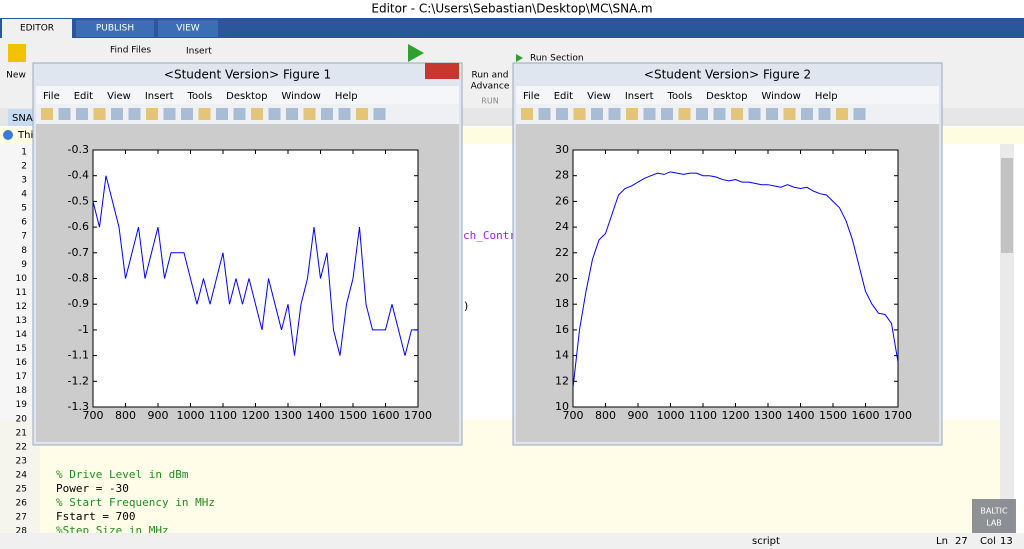 This screenshot has height=549, width=1024. Describe the element at coordinates (1007, 205) in the screenshot. I see `scroll-thumb` at that location.